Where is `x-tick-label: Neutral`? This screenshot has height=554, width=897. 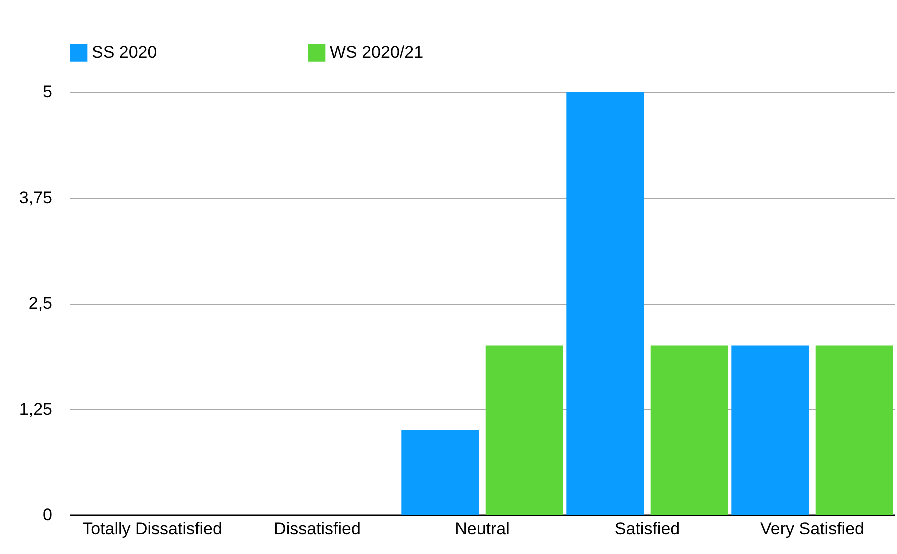 x-tick-label: Neutral is located at coordinates (482, 529).